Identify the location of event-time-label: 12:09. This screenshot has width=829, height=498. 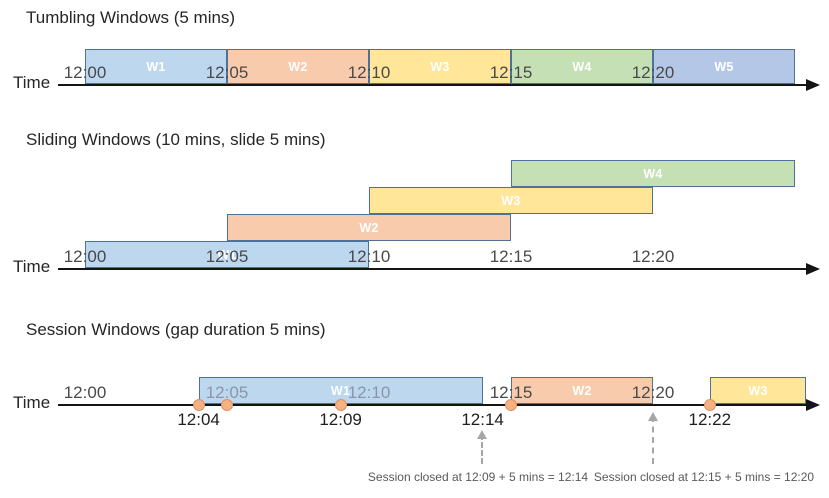
(340, 419).